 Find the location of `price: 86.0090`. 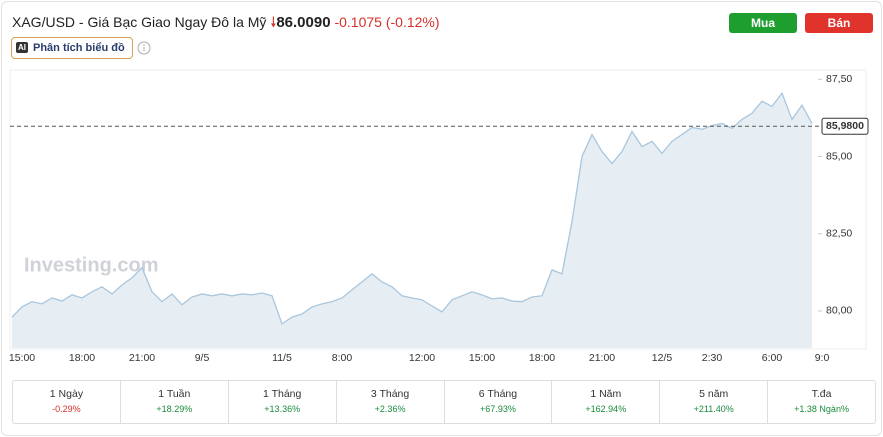

price: 86.0090 is located at coordinates (303, 22).